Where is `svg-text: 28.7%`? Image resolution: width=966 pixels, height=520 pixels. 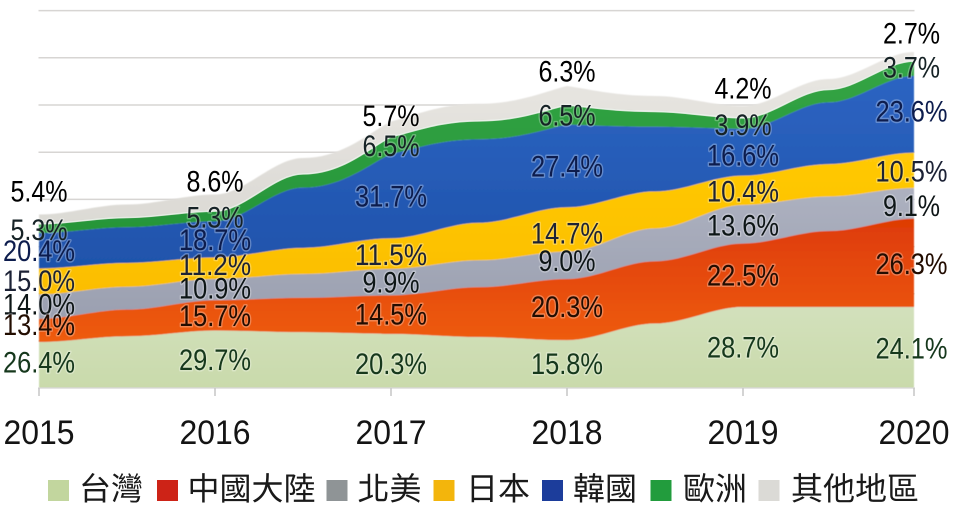 svg-text: 28.7% is located at coordinates (743, 349).